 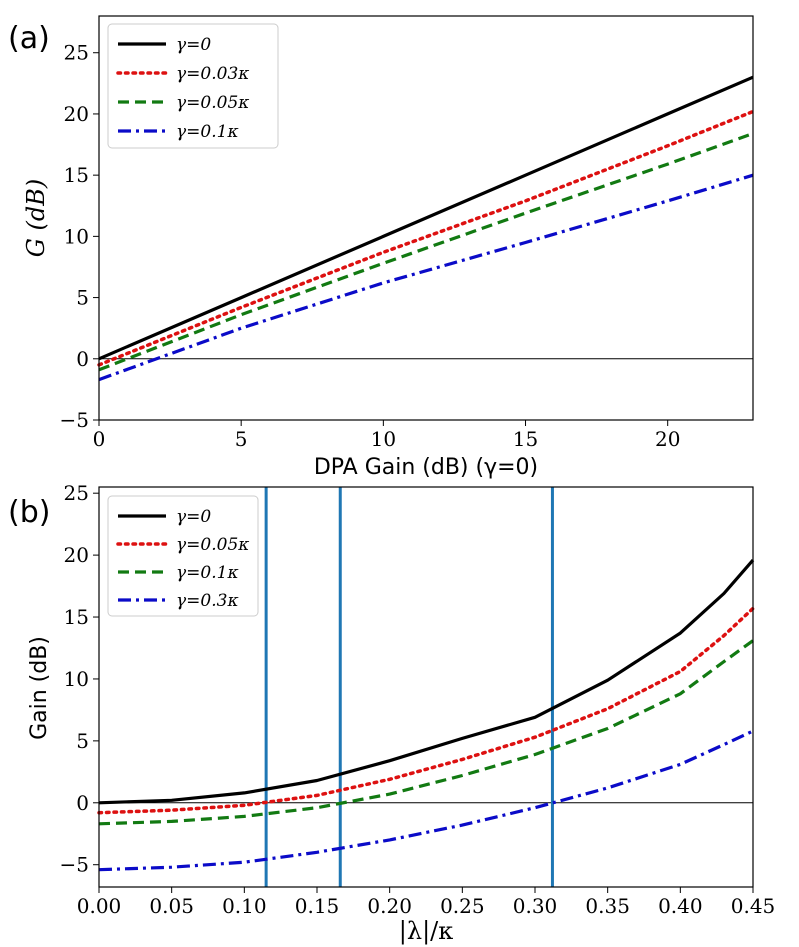 I want to click on panel-b-ytick-label-3: 10, so click(x=76, y=679).